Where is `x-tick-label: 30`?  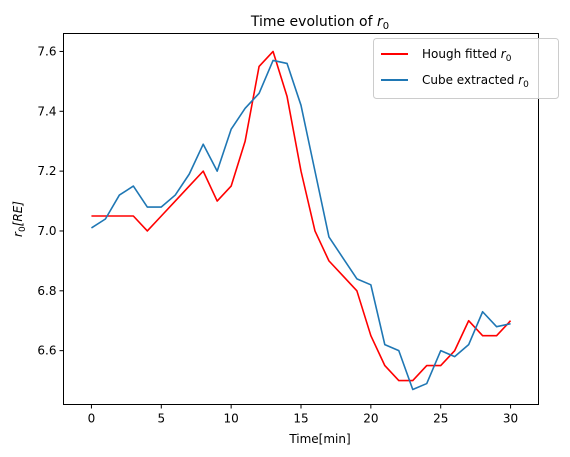 x-tick-label: 30 is located at coordinates (510, 419).